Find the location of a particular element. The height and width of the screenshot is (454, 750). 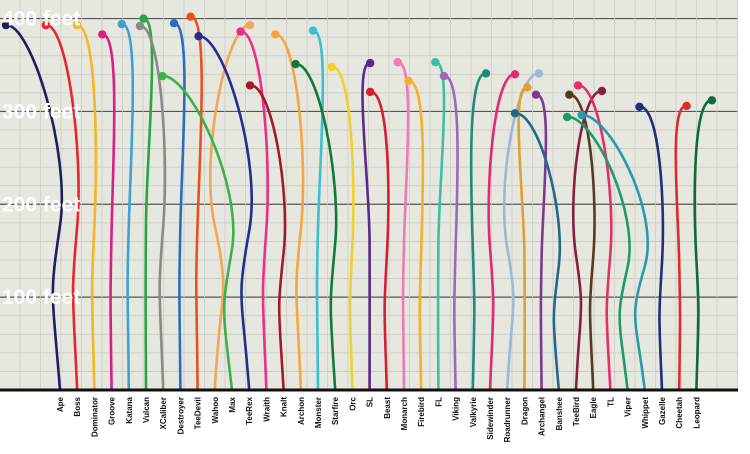

curve-wraith is located at coordinates (254, 211).